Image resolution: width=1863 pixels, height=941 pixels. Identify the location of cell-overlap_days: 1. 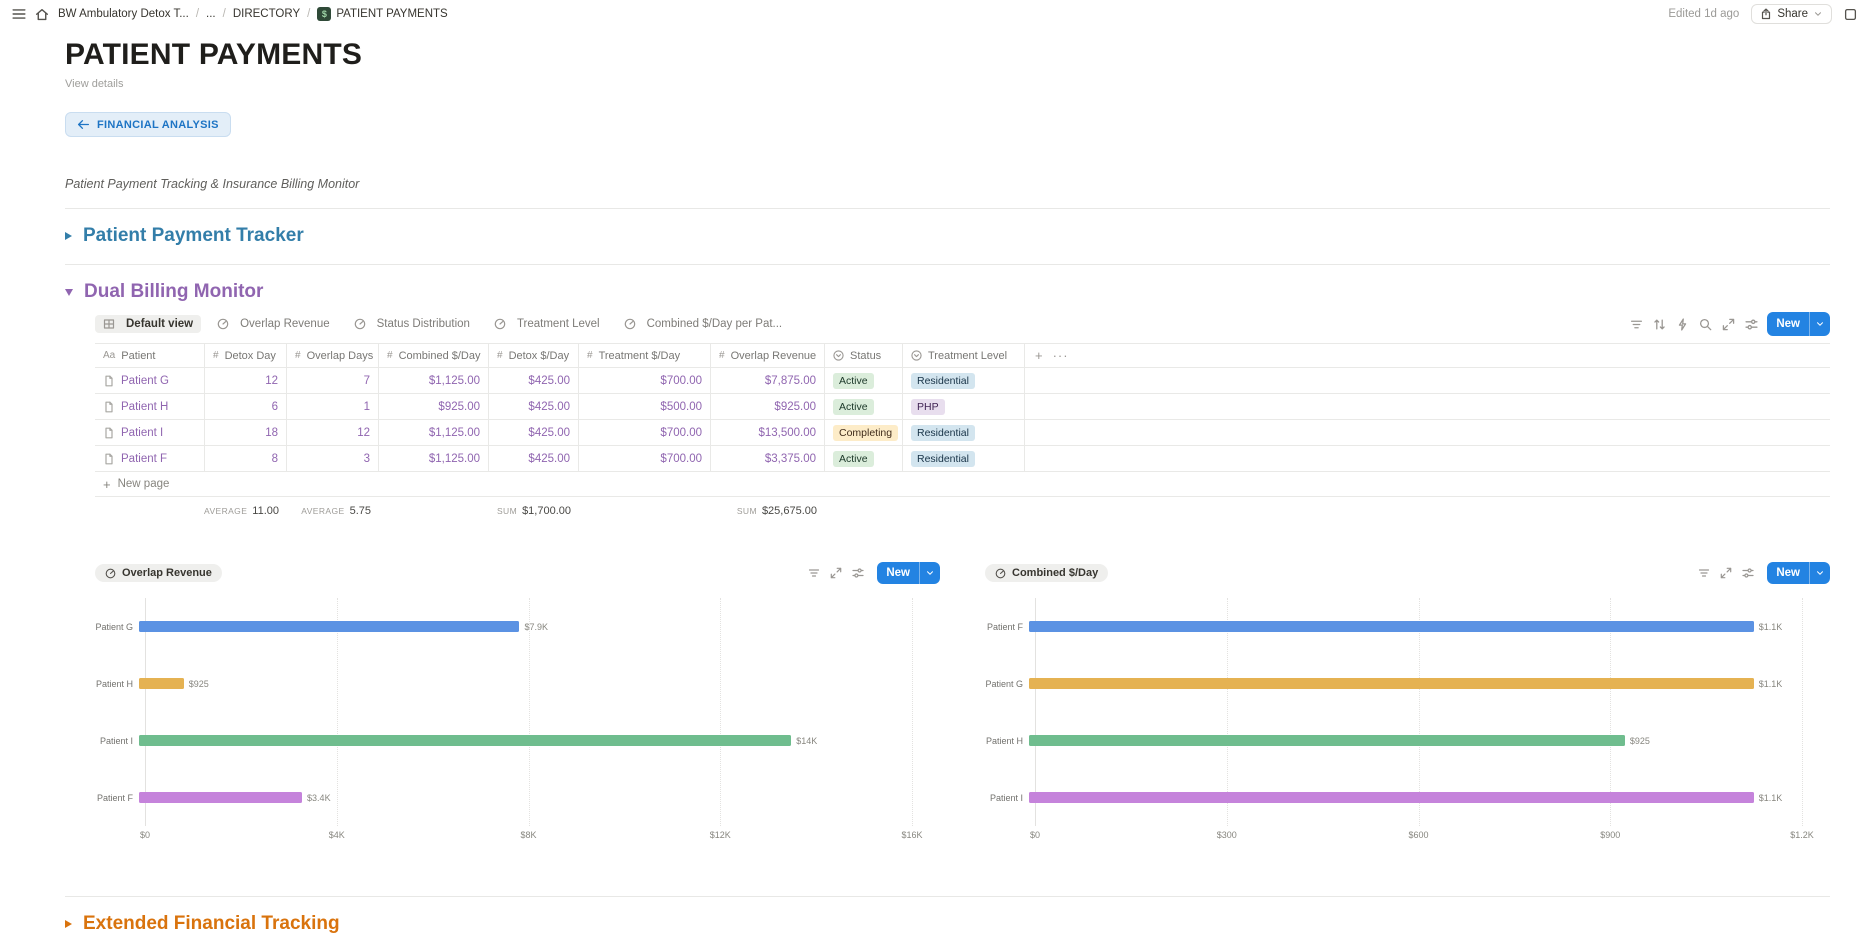
(333, 406).